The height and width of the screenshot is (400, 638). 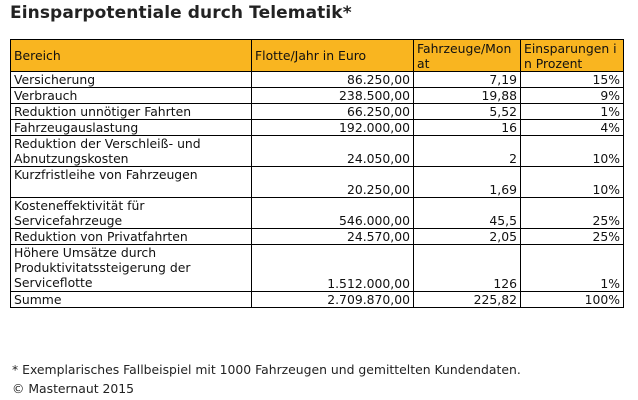 I want to click on cell-bereich: Verbrauch, so click(x=131, y=95).